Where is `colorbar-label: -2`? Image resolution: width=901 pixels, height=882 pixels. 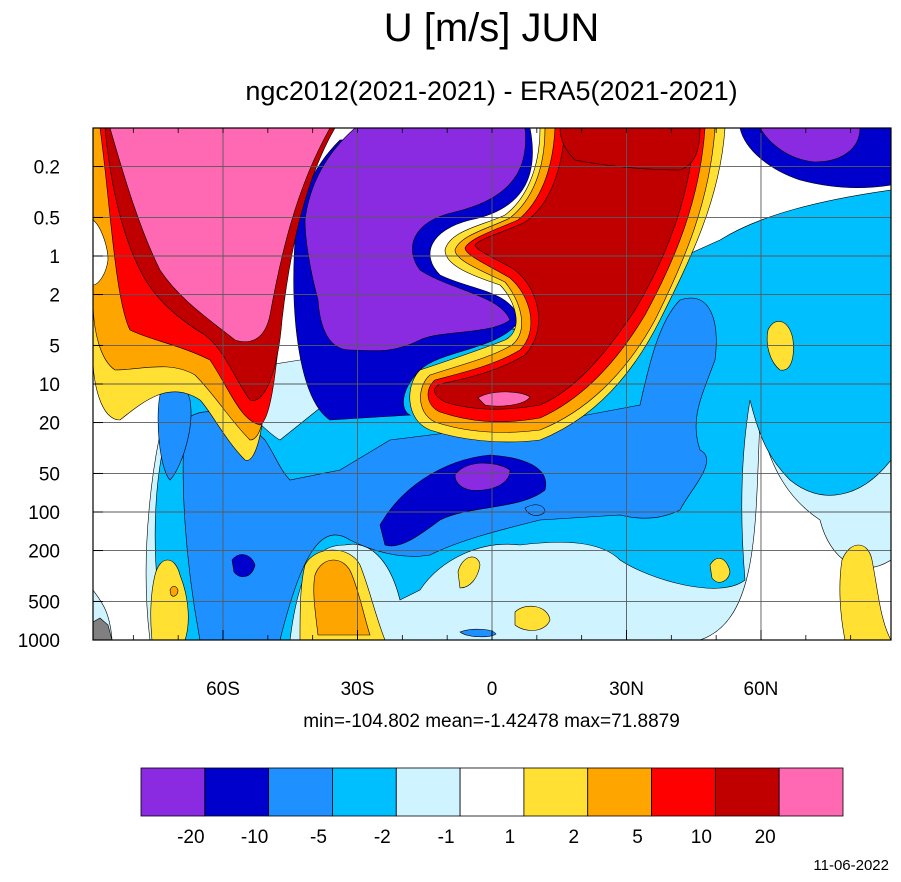
colorbar-label: -2 is located at coordinates (382, 837).